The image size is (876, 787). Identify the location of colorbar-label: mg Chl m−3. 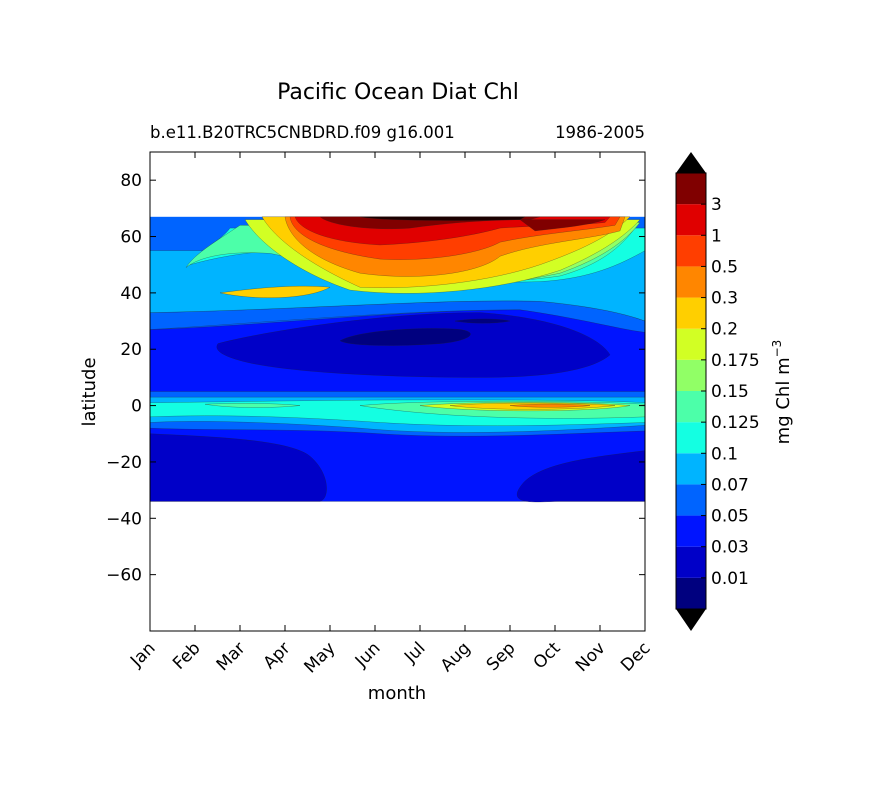
(782, 392).